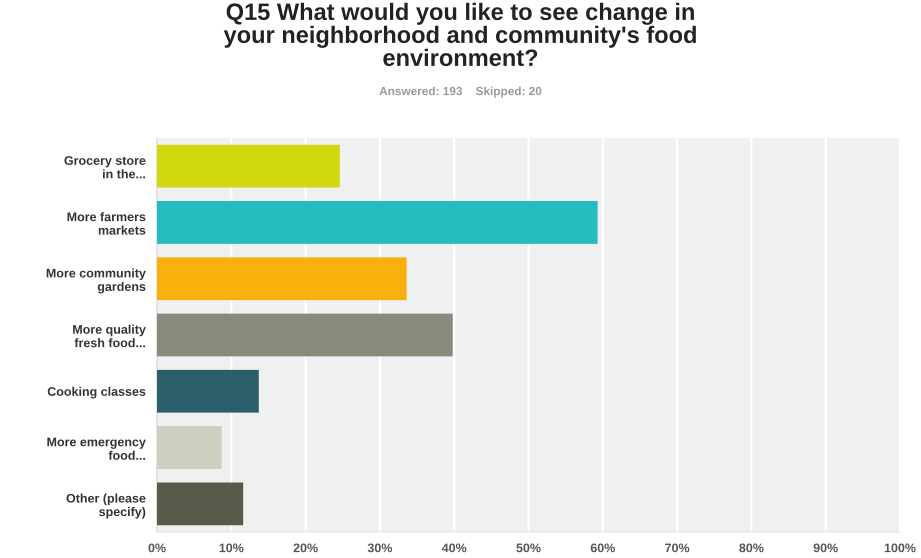  What do you see at coordinates (306, 547) in the screenshot?
I see `x-tick-label: 20%` at bounding box center [306, 547].